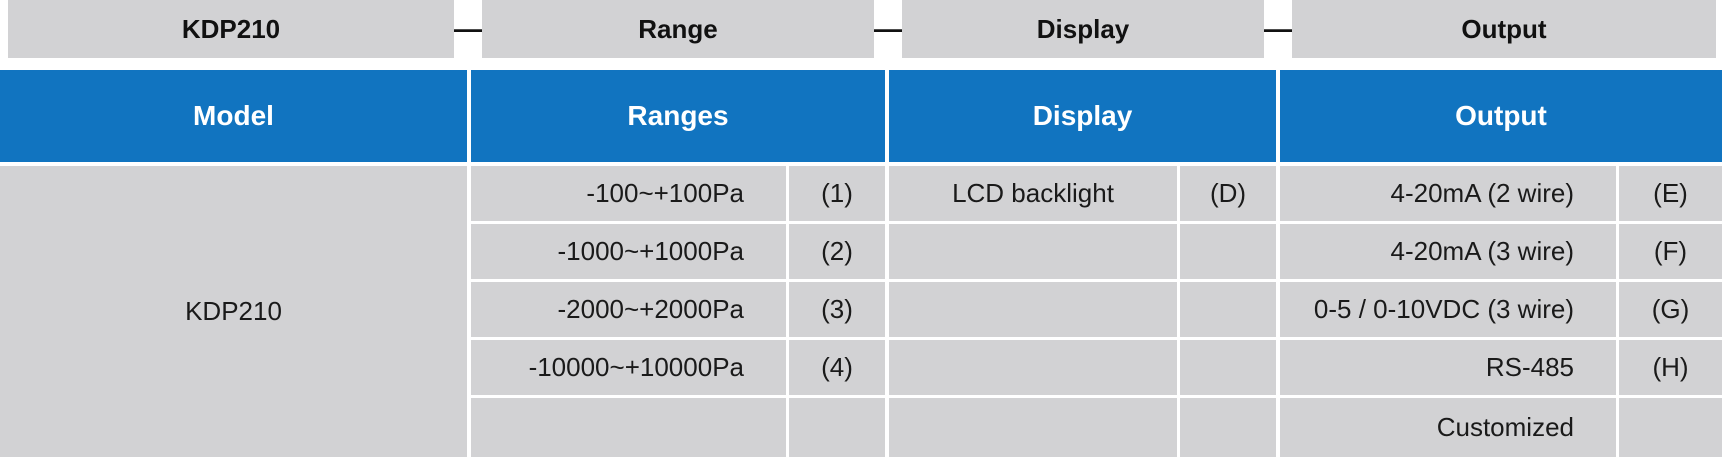 Image resolution: width=1722 pixels, height=457 pixels. Describe the element at coordinates (837, 193) in the screenshot. I see `range-code-1: (1)` at that location.